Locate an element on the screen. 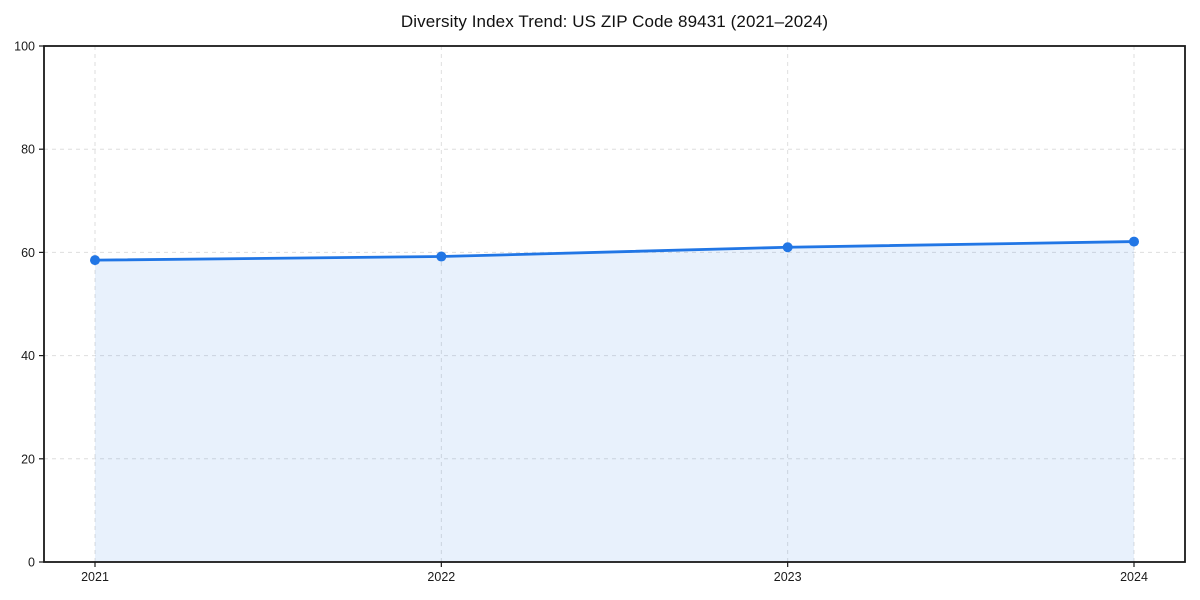 The width and height of the screenshot is (1200, 600). x-tick-label: 2021 is located at coordinates (95, 577).